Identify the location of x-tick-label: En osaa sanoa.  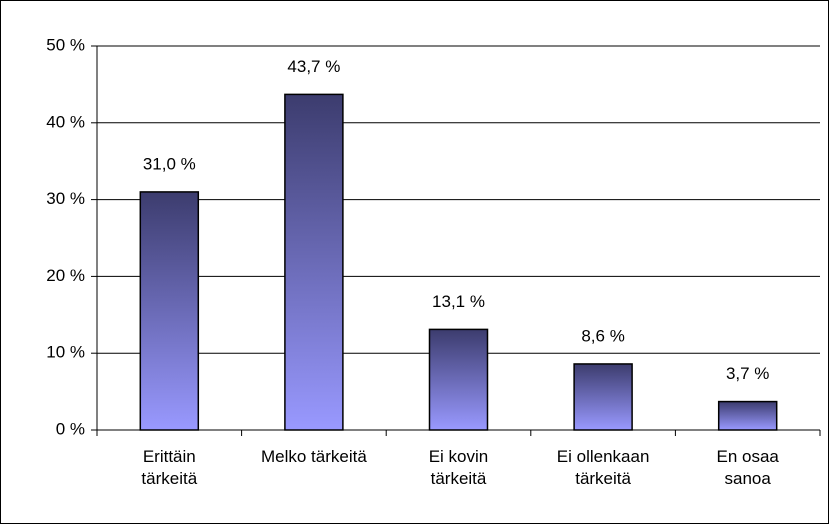
(747, 467).